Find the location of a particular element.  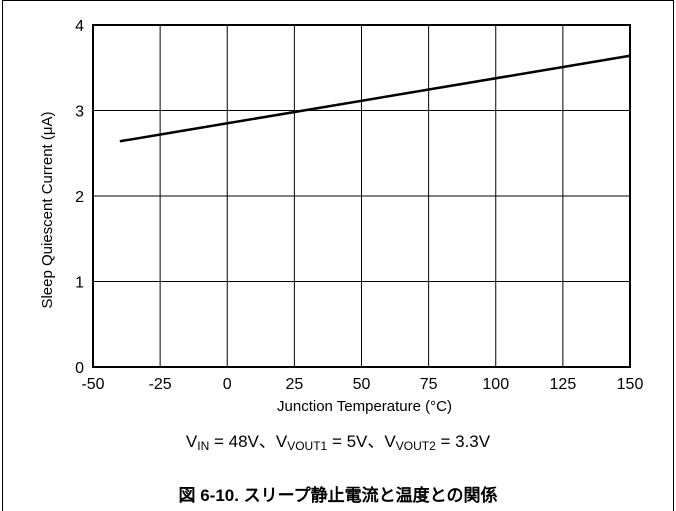

x-tick-label-4: 50 is located at coordinates (362, 384).